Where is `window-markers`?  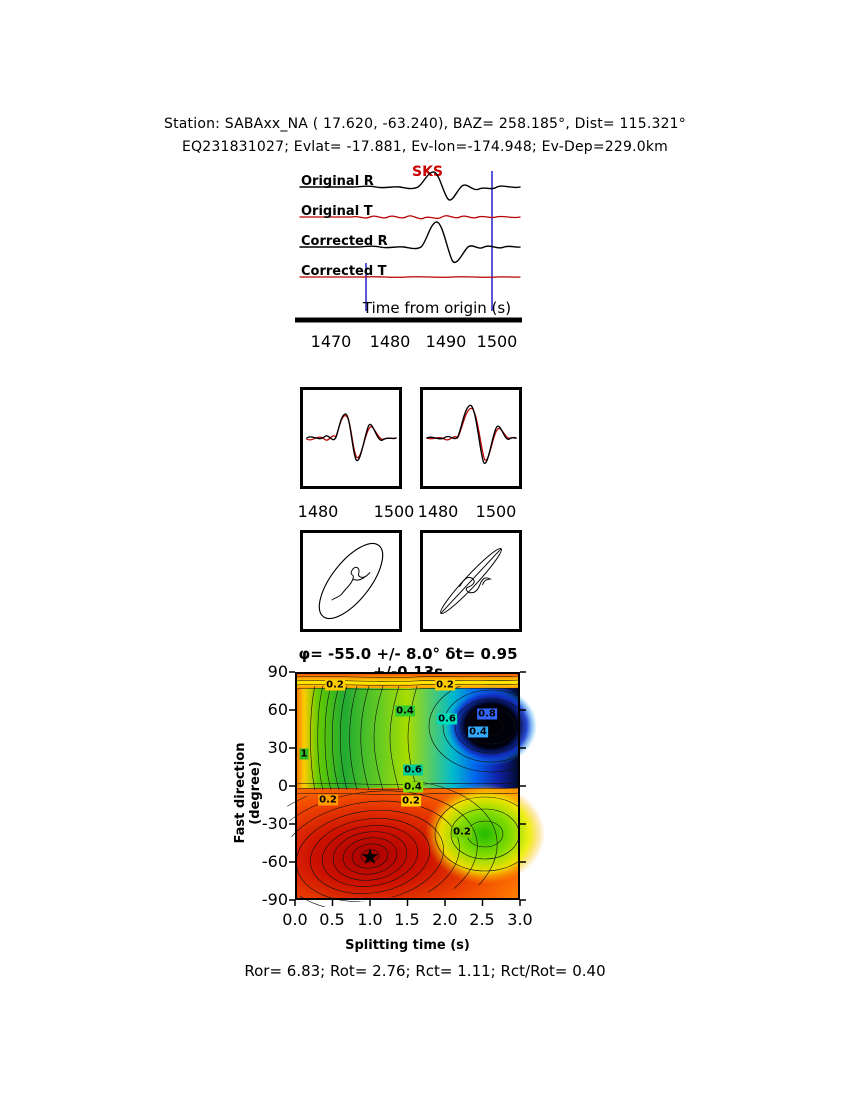
window-markers is located at coordinates (429, 241).